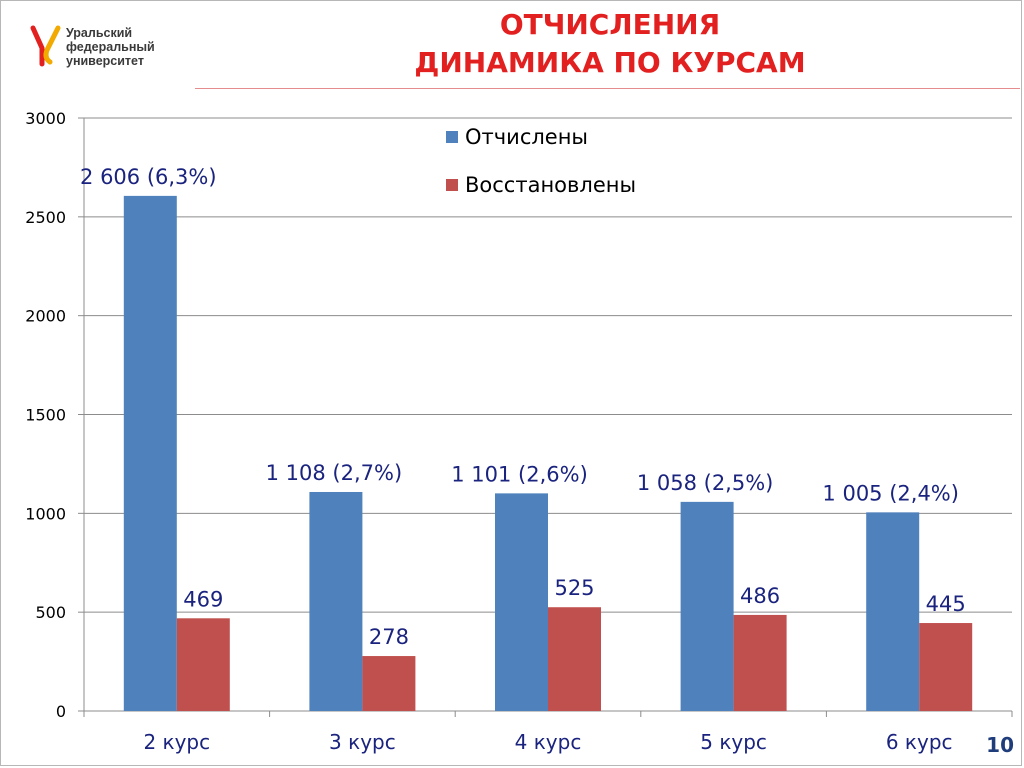 The image size is (1024, 768). What do you see at coordinates (452, 185) in the screenshot?
I see `legend-swatch-restored` at bounding box center [452, 185].